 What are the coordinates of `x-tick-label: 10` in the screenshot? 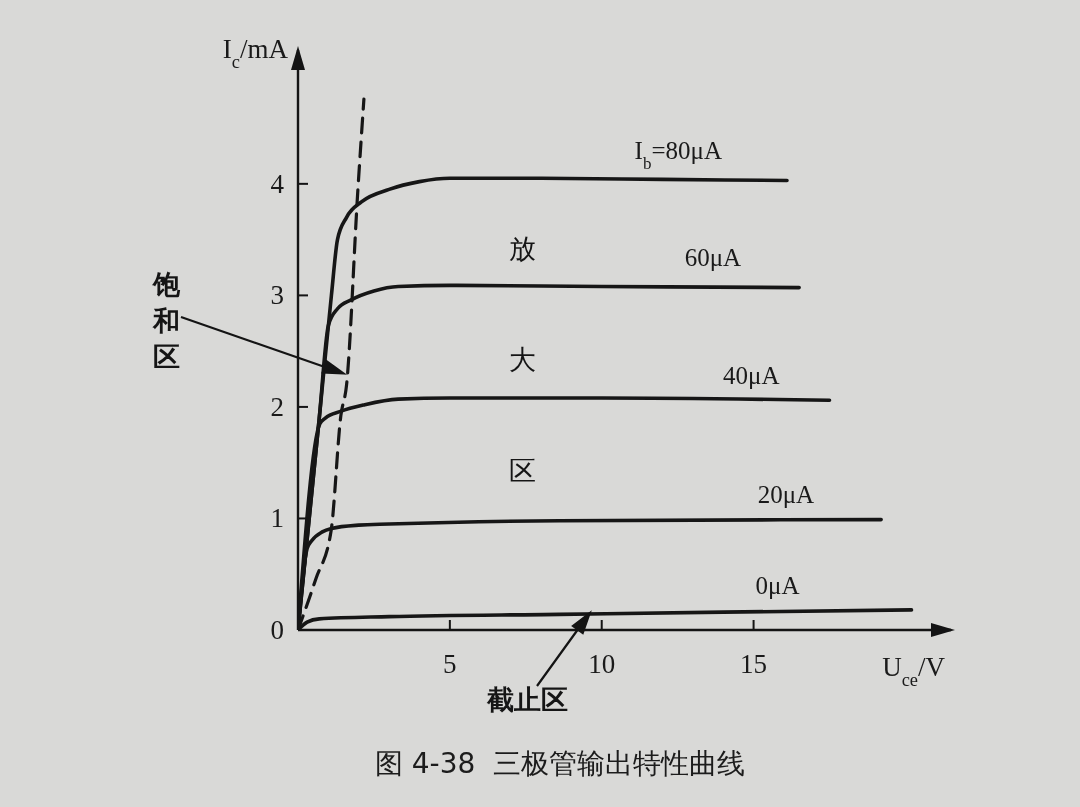 It's located at (602, 664).